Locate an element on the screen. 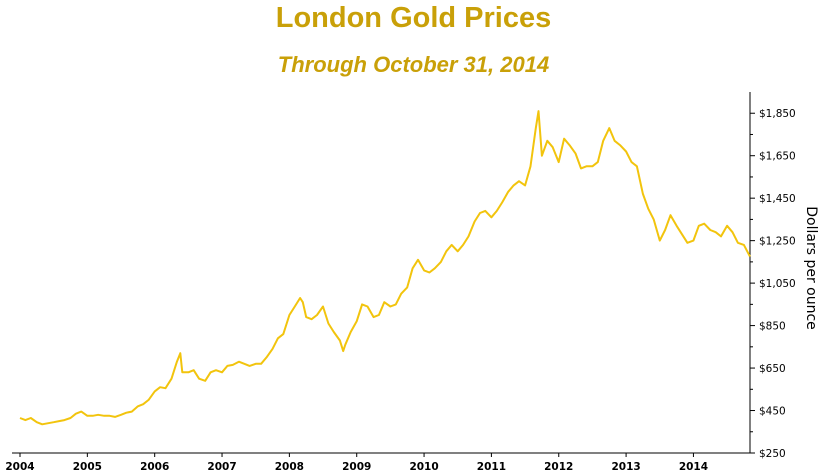 The image size is (827, 474). y-tick-label: $1,250 is located at coordinates (777, 242).